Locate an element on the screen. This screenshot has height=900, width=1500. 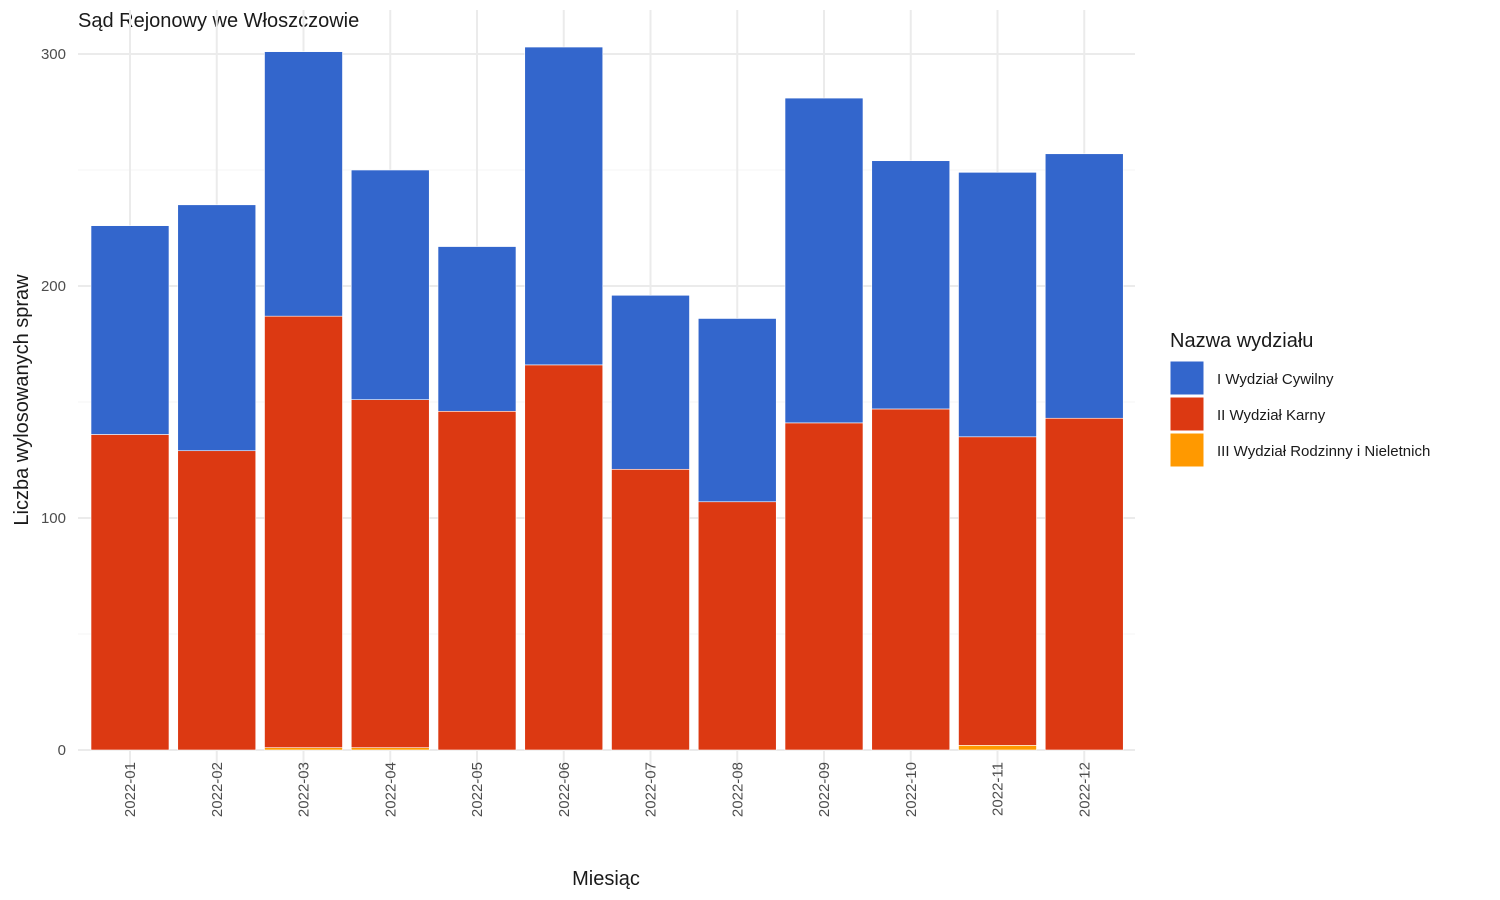
x-tick-label: 2022-06 is located at coordinates (564, 789).